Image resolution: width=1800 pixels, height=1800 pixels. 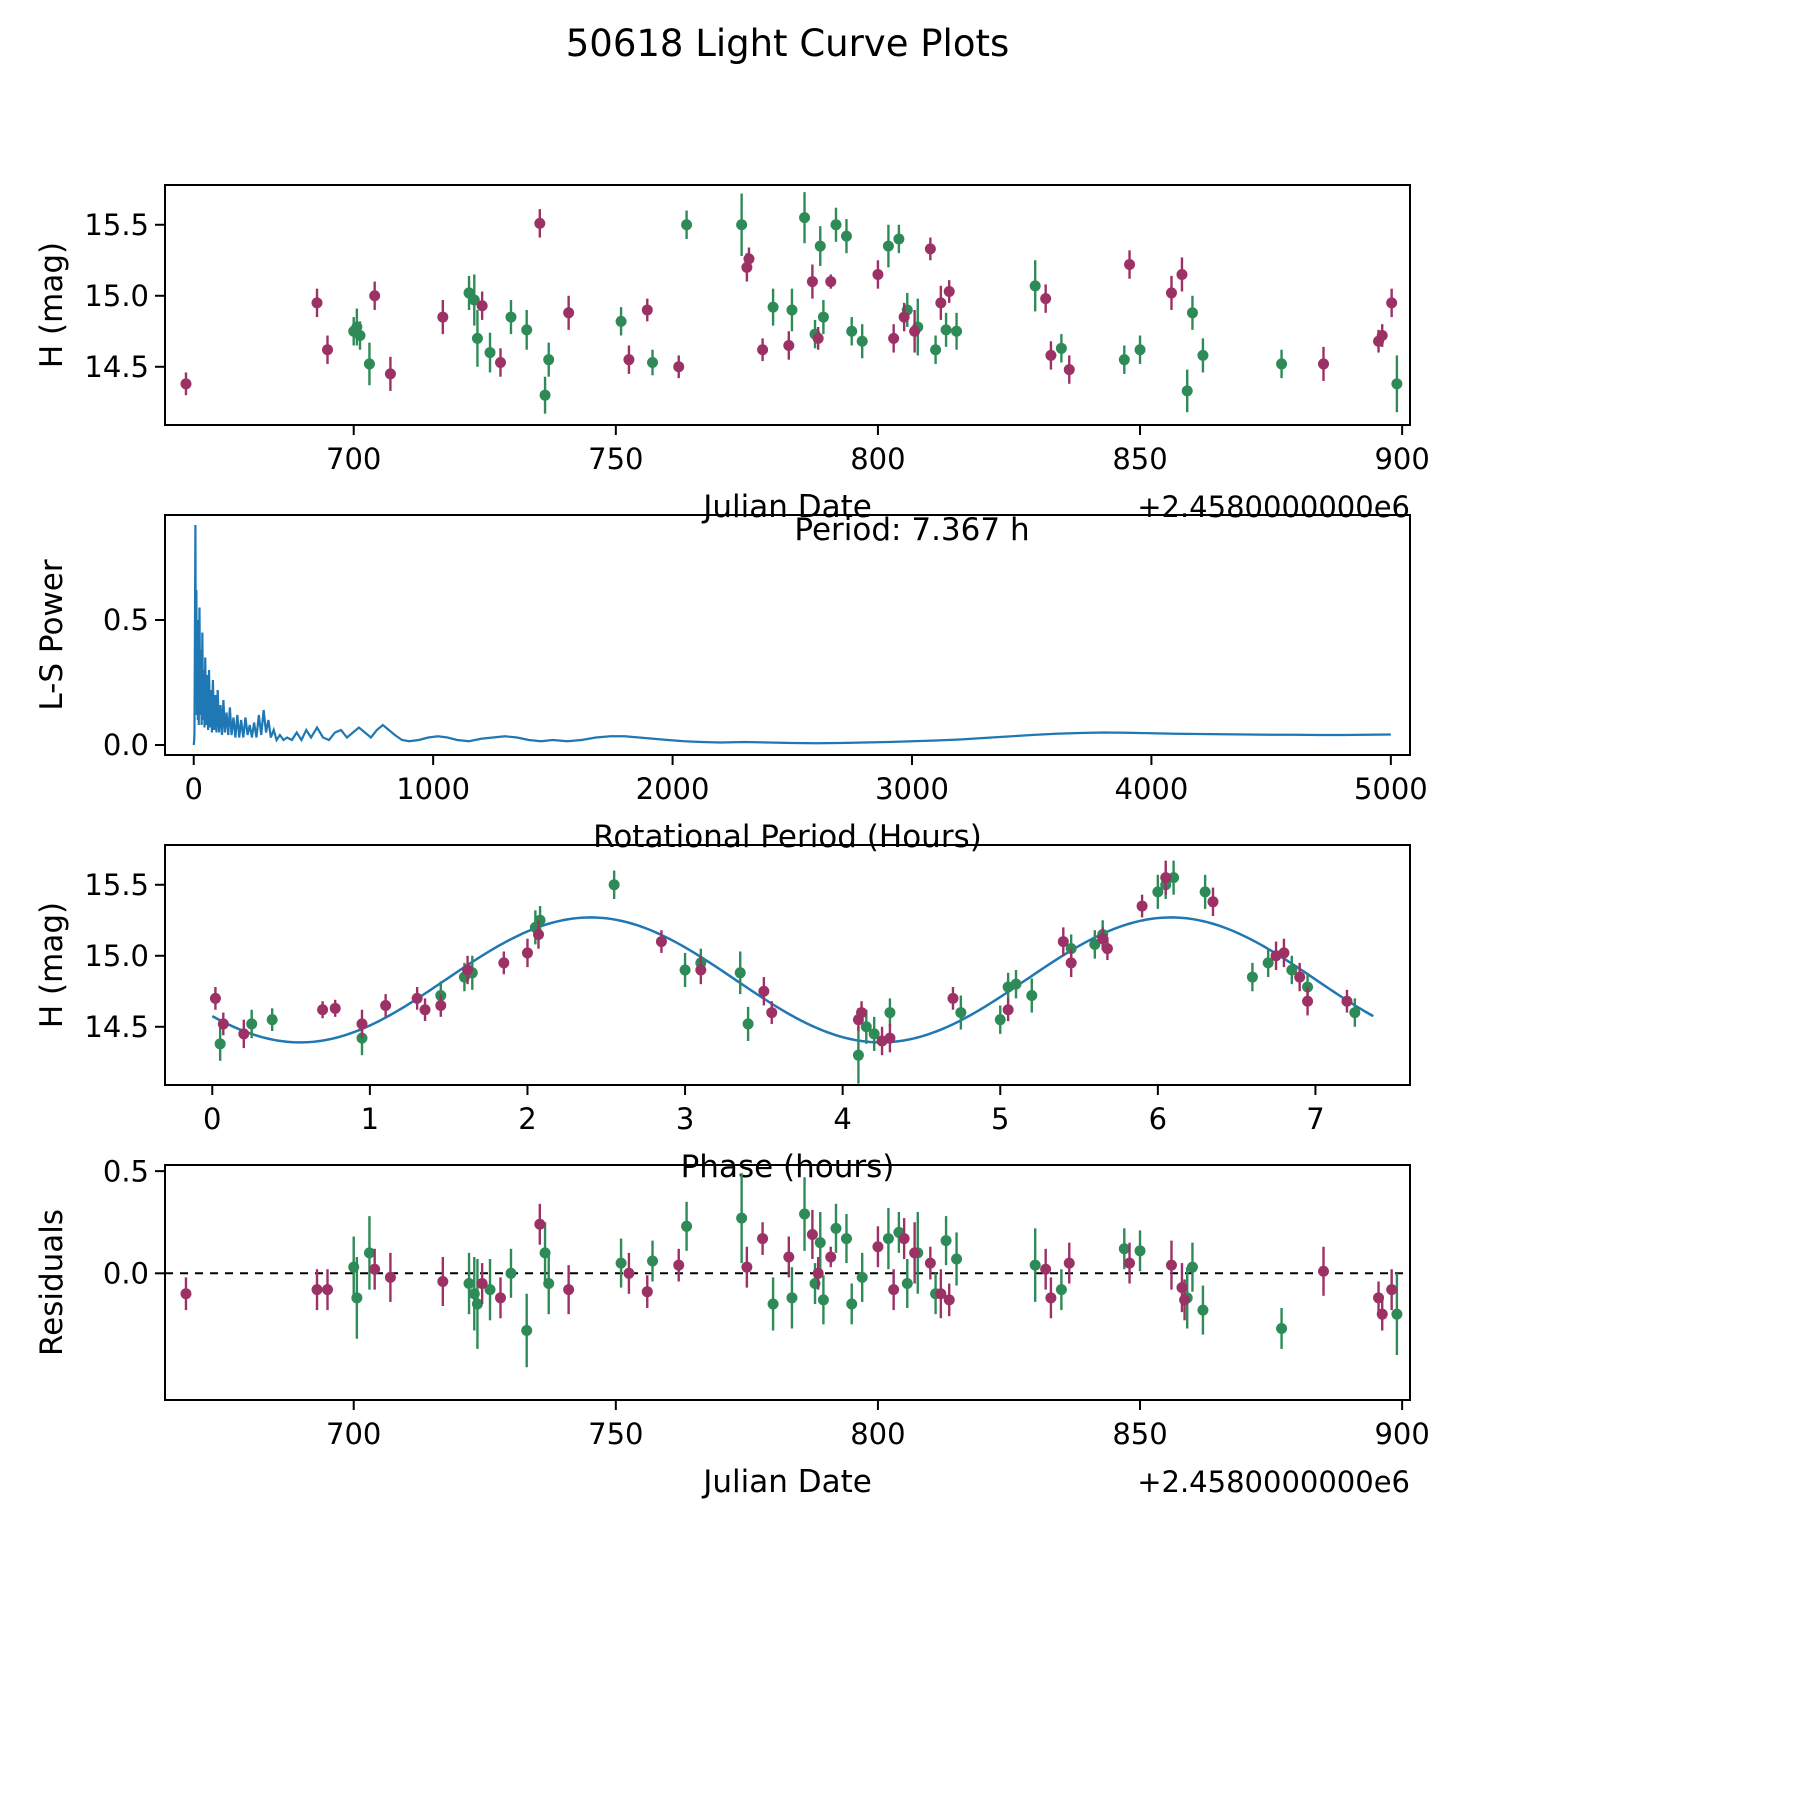 What do you see at coordinates (911, 530) in the screenshot?
I see `period-annotation: Period: 7.367 h` at bounding box center [911, 530].